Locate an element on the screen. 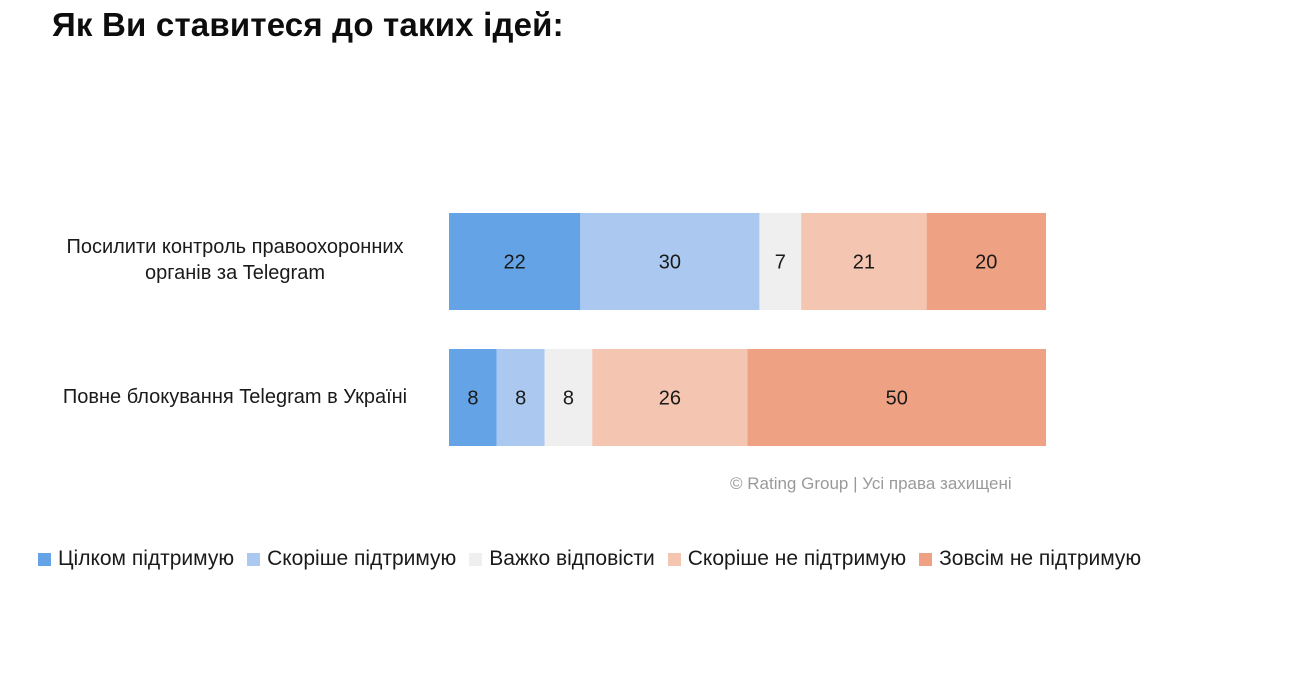 The image size is (1301, 693). bar-value-label-1-4: 50 is located at coordinates (897, 399).